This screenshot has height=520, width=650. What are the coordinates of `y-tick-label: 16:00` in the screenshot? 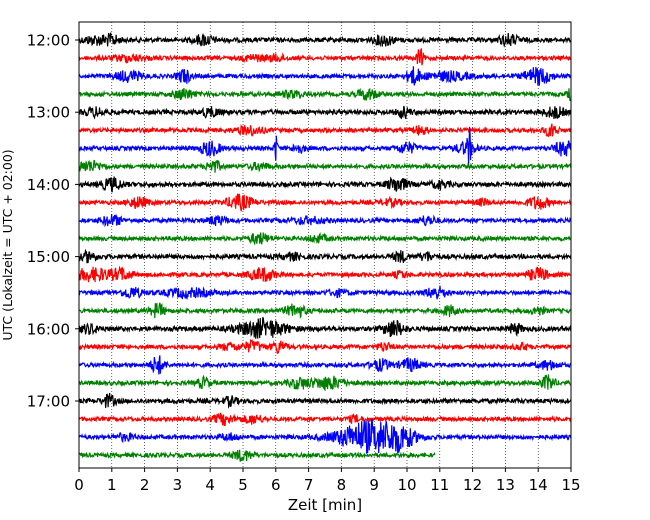 It's located at (48, 329).